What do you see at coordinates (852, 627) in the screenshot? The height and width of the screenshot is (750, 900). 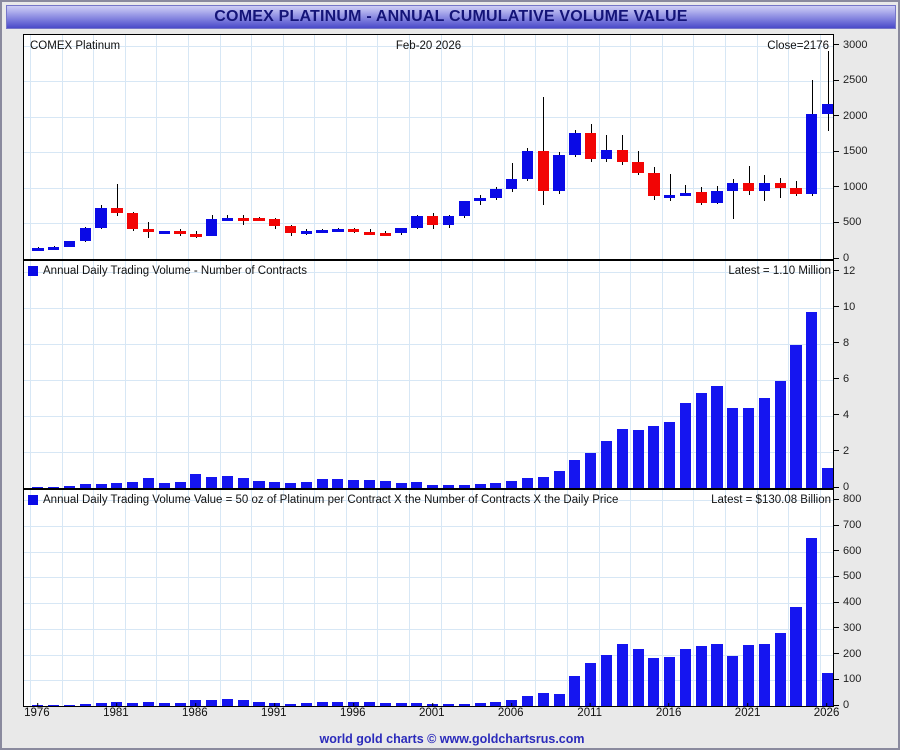 I see `tick-label: 300` at bounding box center [852, 627].